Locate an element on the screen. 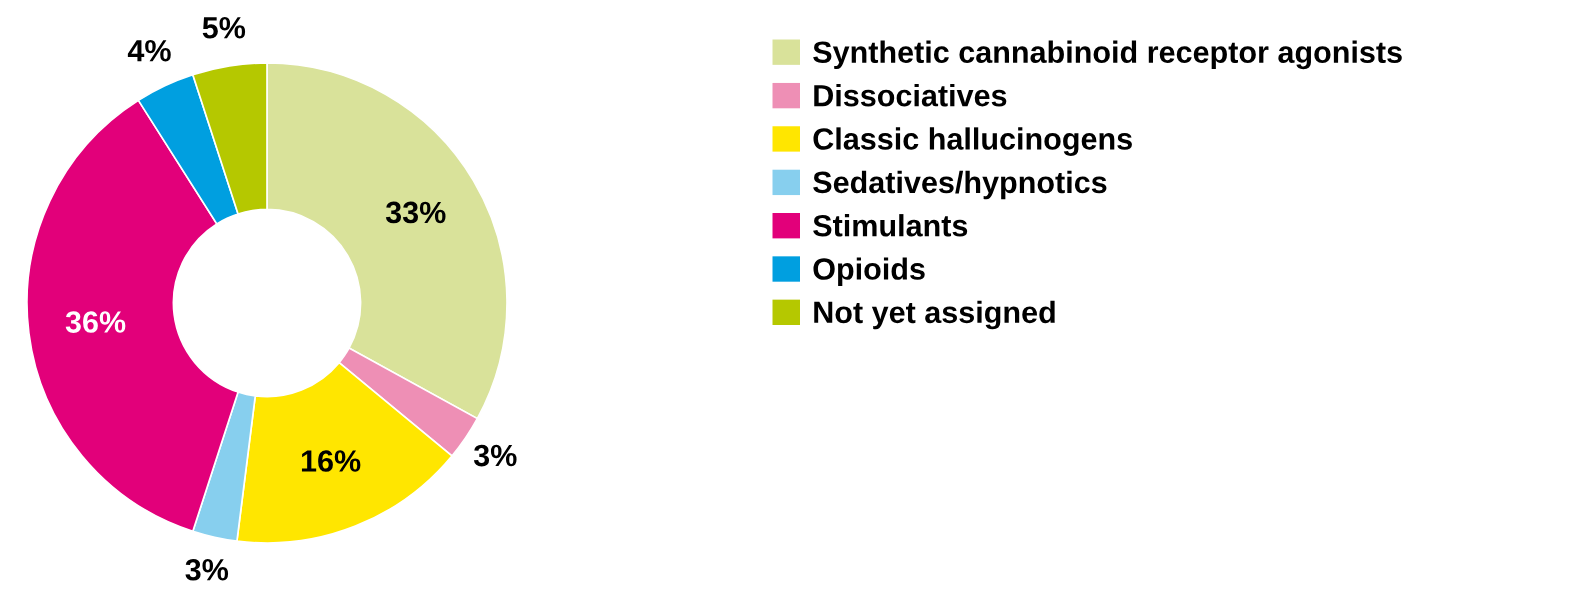 The width and height of the screenshot is (1573, 605). legend-label: Sedatives/hypnotics is located at coordinates (960, 185).